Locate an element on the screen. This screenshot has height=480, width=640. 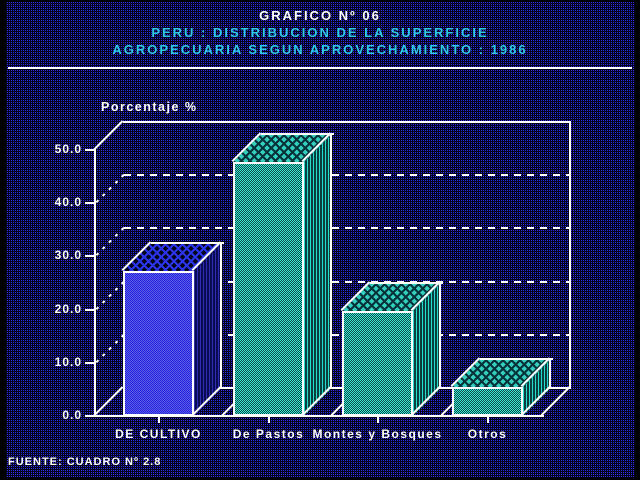
y-axis-tick-label: 20.0 is located at coordinates (68, 309).